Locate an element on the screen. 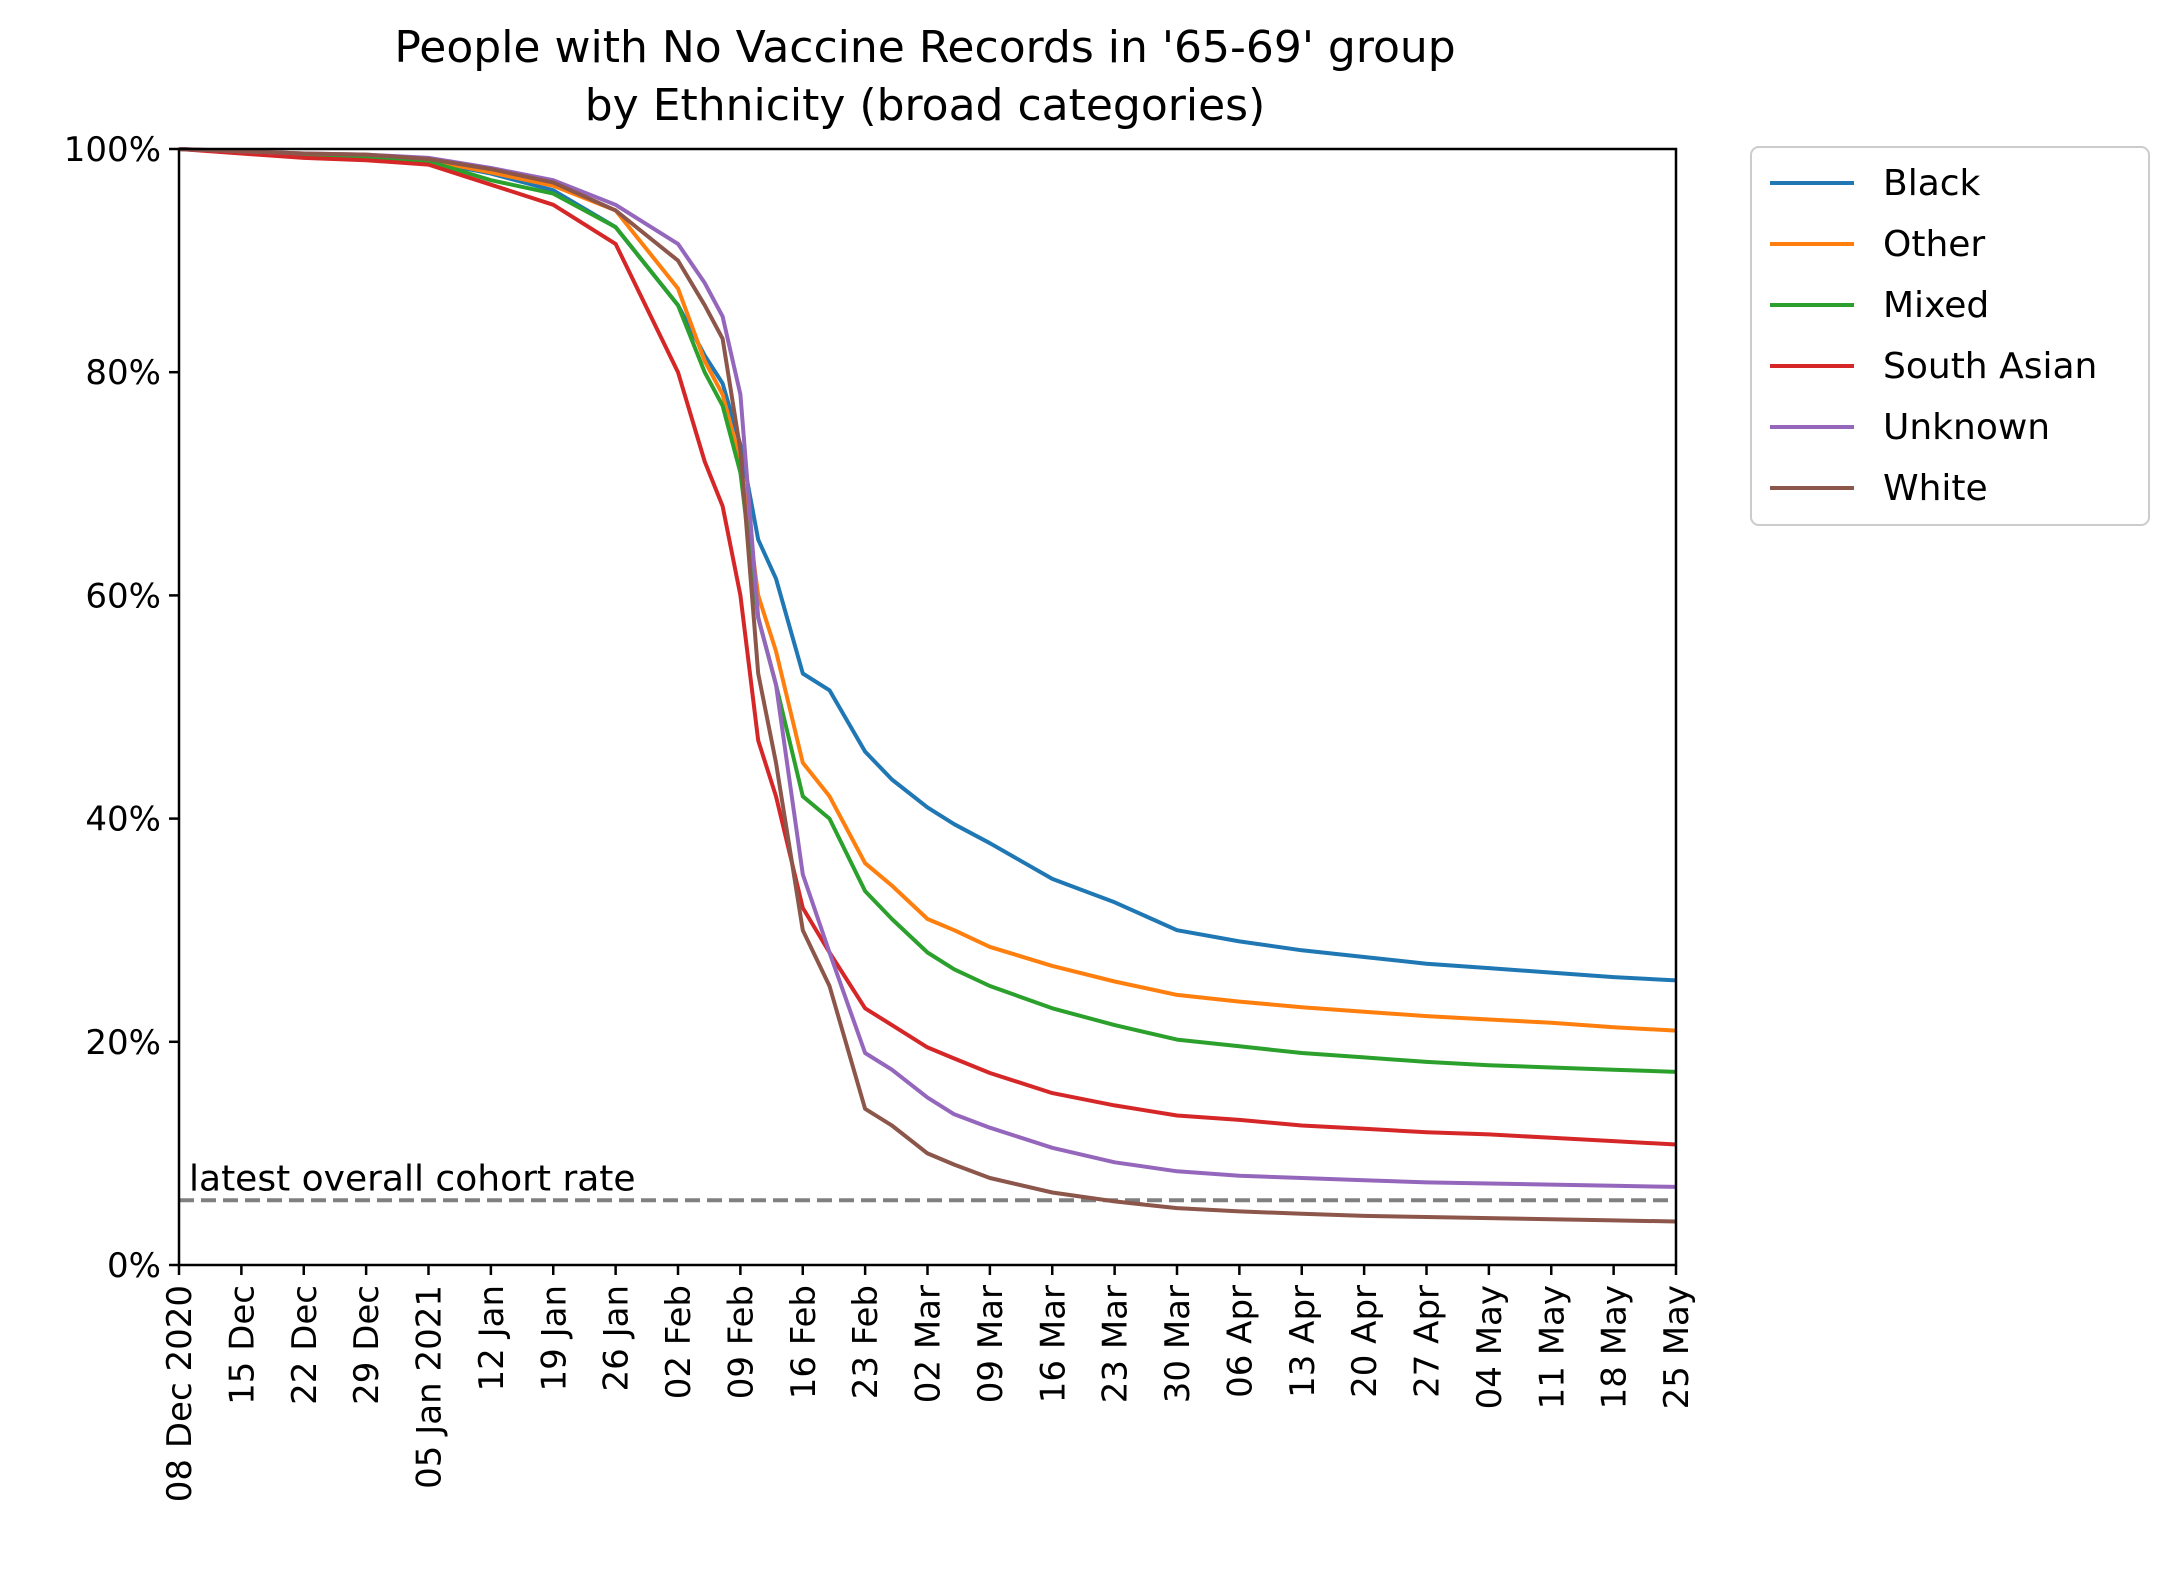 This screenshot has height=1582, width=2168. y-tick-label: 60% is located at coordinates (123, 596).